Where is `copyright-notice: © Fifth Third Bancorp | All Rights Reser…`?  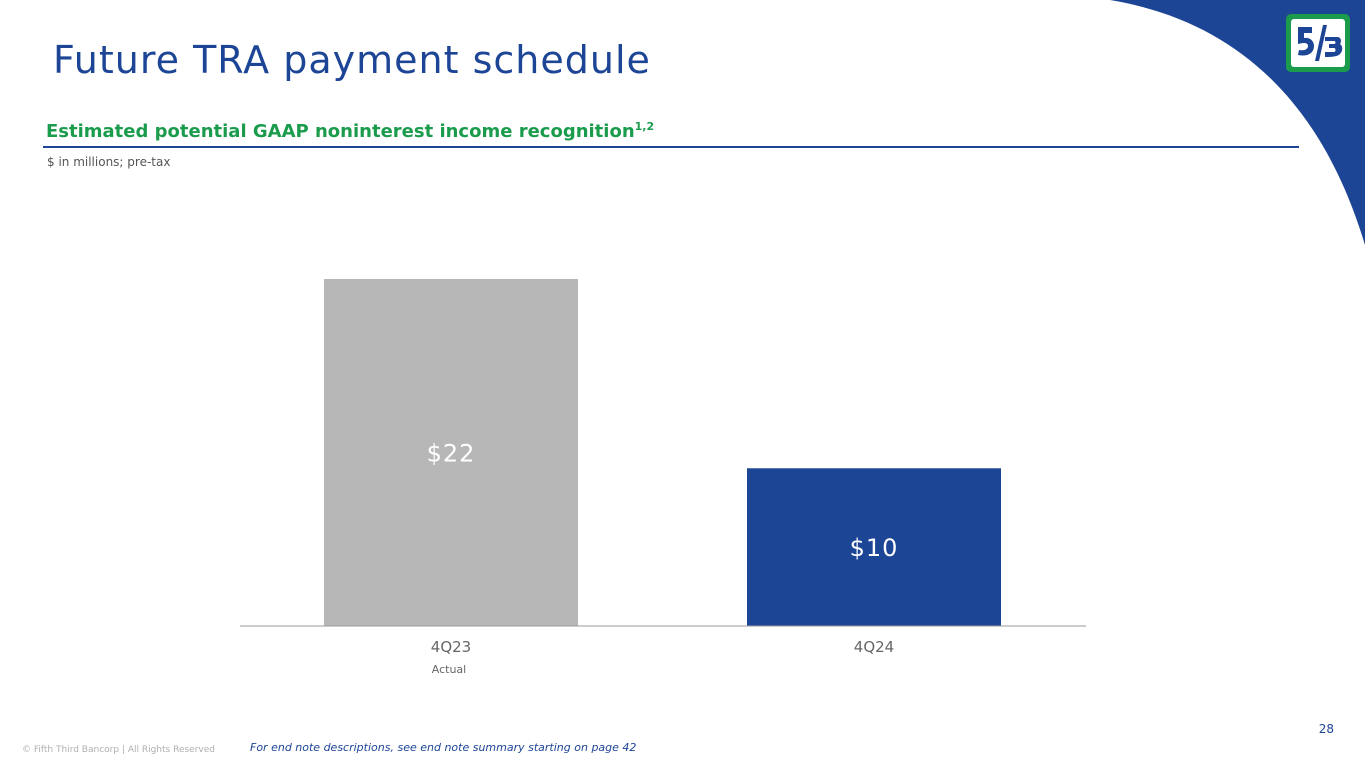
copyright-notice: © Fifth Third Bancorp | All Rights Reser… is located at coordinates (118, 750).